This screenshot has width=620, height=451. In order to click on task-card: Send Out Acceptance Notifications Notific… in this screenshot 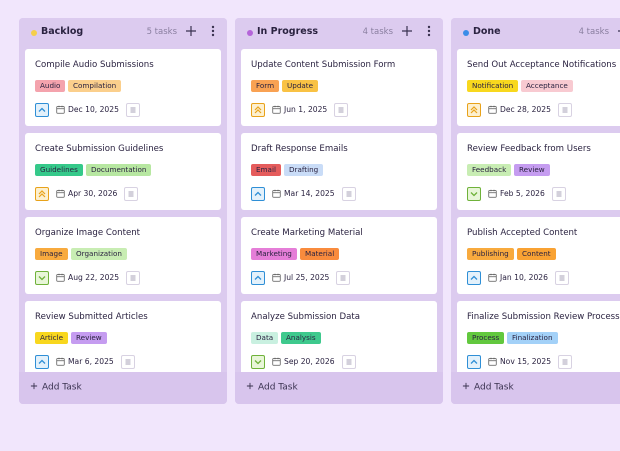, I will do `click(538, 87)`.